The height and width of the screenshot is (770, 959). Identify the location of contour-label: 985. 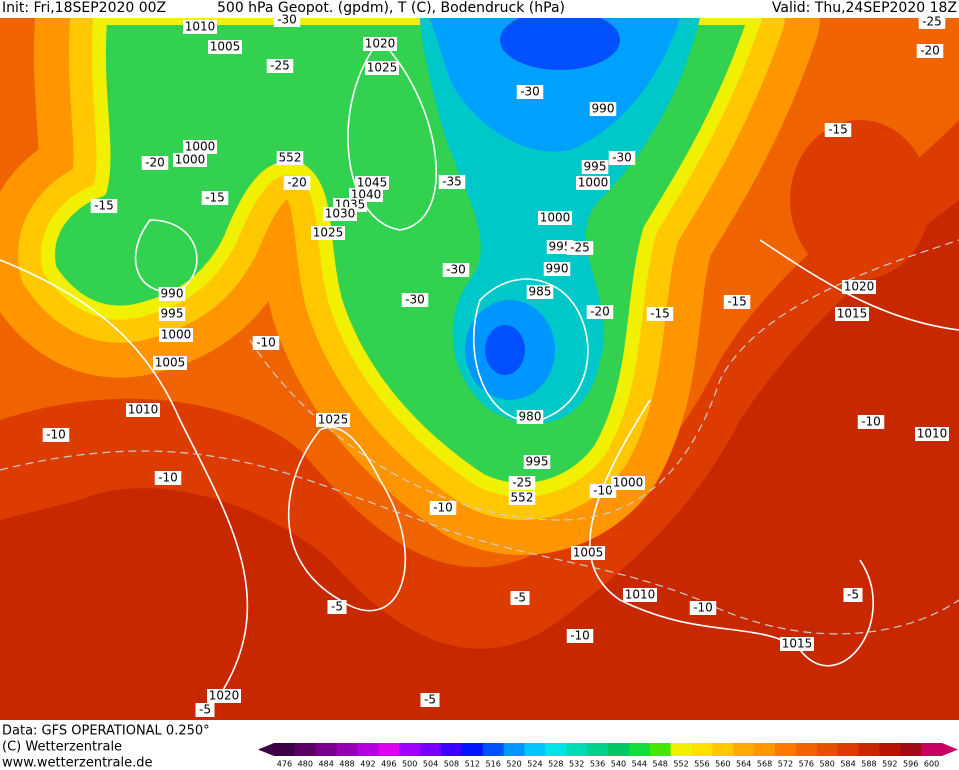
(540, 292).